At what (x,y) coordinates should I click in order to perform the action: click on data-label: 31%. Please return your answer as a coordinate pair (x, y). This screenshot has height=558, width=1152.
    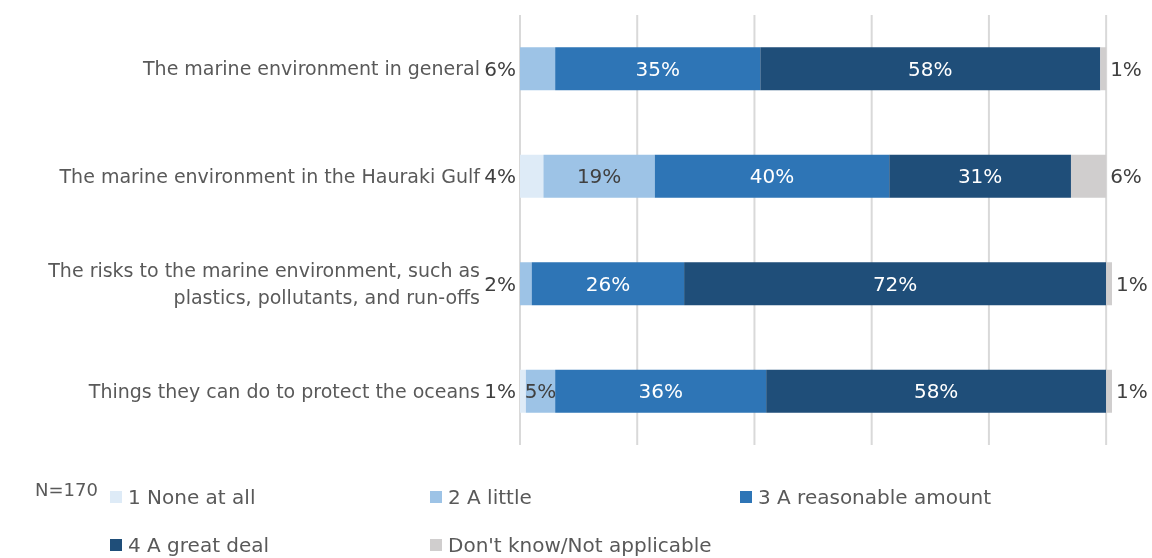
    Looking at the image, I should click on (980, 176).